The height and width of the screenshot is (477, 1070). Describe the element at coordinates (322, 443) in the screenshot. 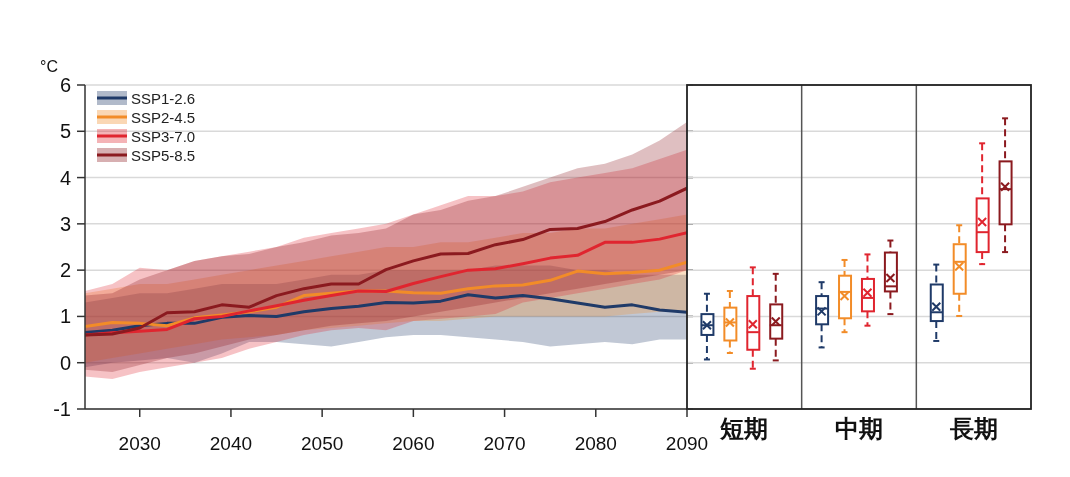

I see `x-tick-label: 2050` at that location.